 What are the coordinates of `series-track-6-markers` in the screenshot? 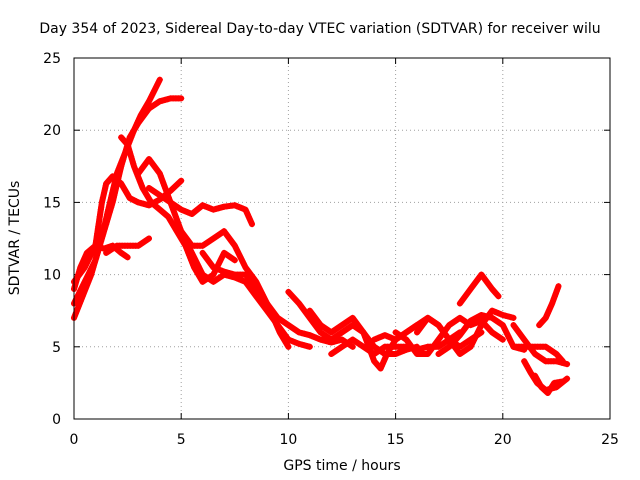 It's located at (178, 209).